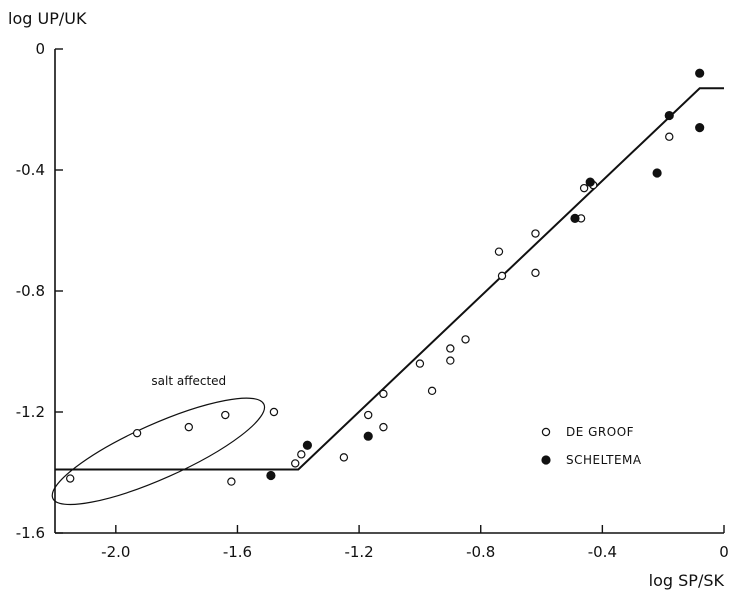  Describe the element at coordinates (30, 412) in the screenshot. I see `y-tick-label: -1.2` at that location.